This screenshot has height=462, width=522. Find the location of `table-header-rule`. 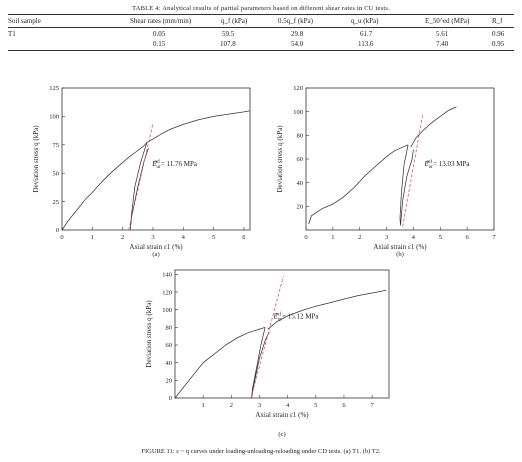

table-header-rule is located at coordinates (261, 27).